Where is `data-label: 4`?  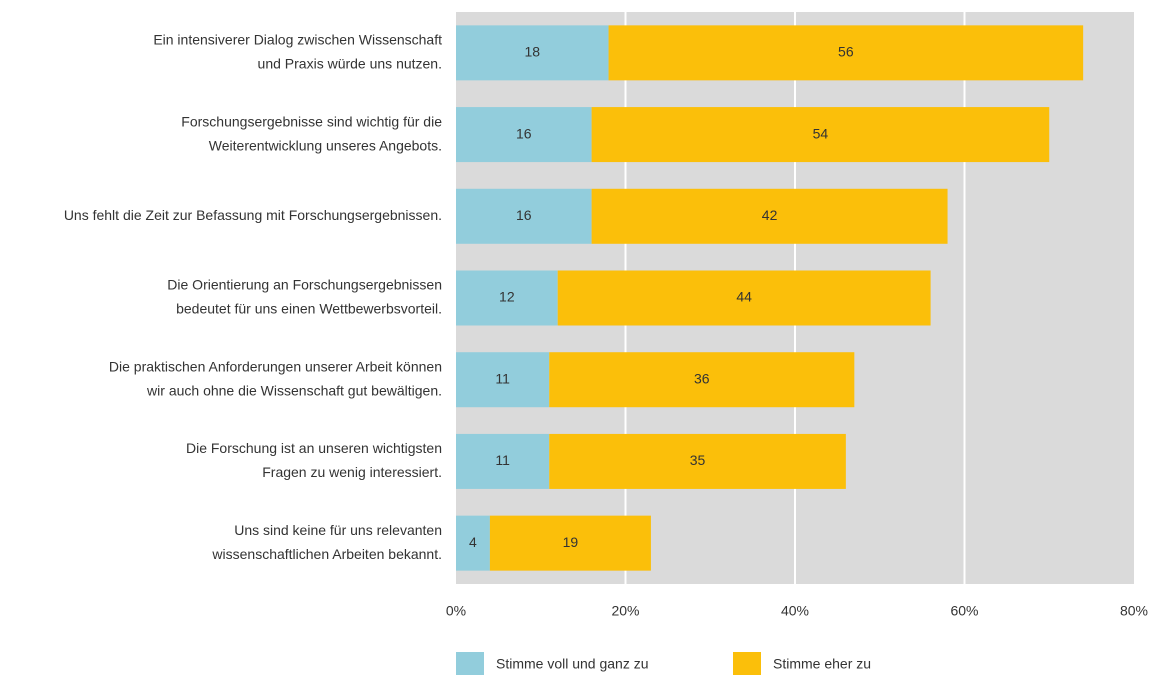 data-label: 4 is located at coordinates (473, 542).